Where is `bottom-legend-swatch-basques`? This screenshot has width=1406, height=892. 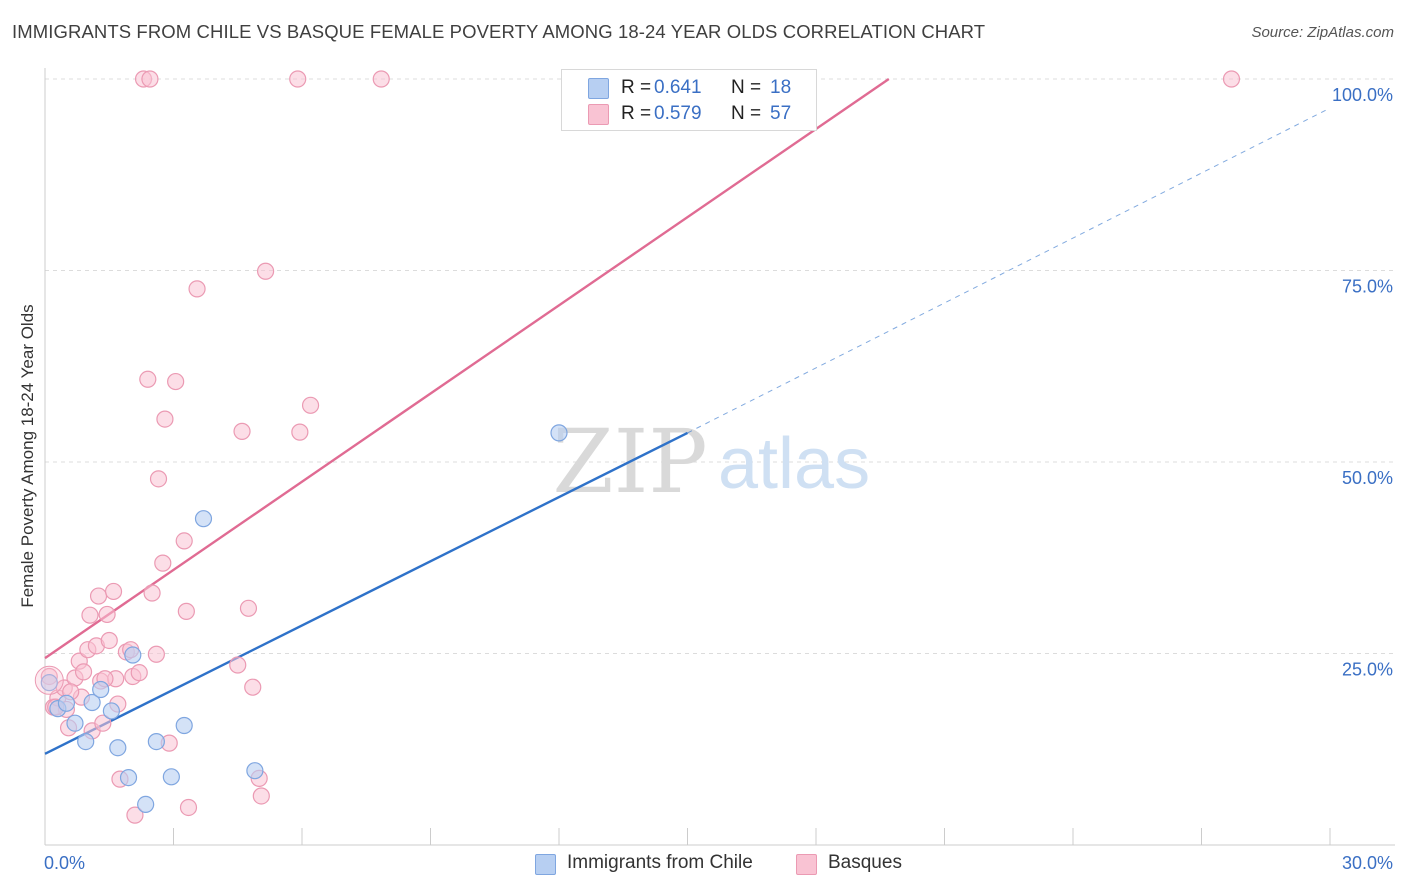
bottom-legend-swatch-basques is located at coordinates (806, 864).